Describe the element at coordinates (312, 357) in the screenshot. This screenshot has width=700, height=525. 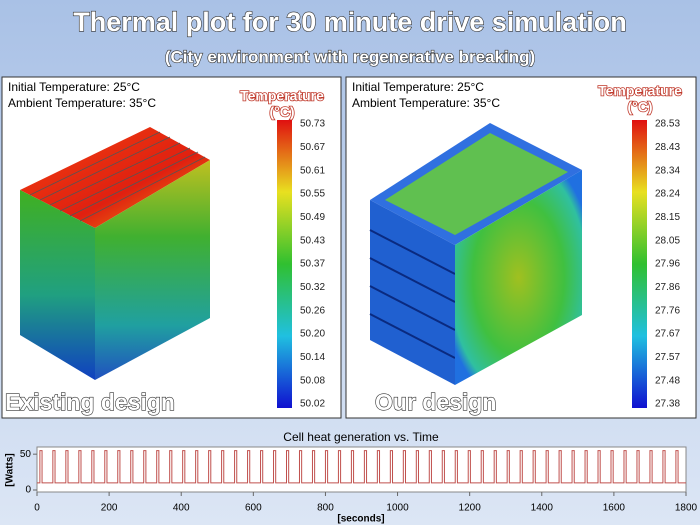
I see `colorbar-label: 50.14` at that location.